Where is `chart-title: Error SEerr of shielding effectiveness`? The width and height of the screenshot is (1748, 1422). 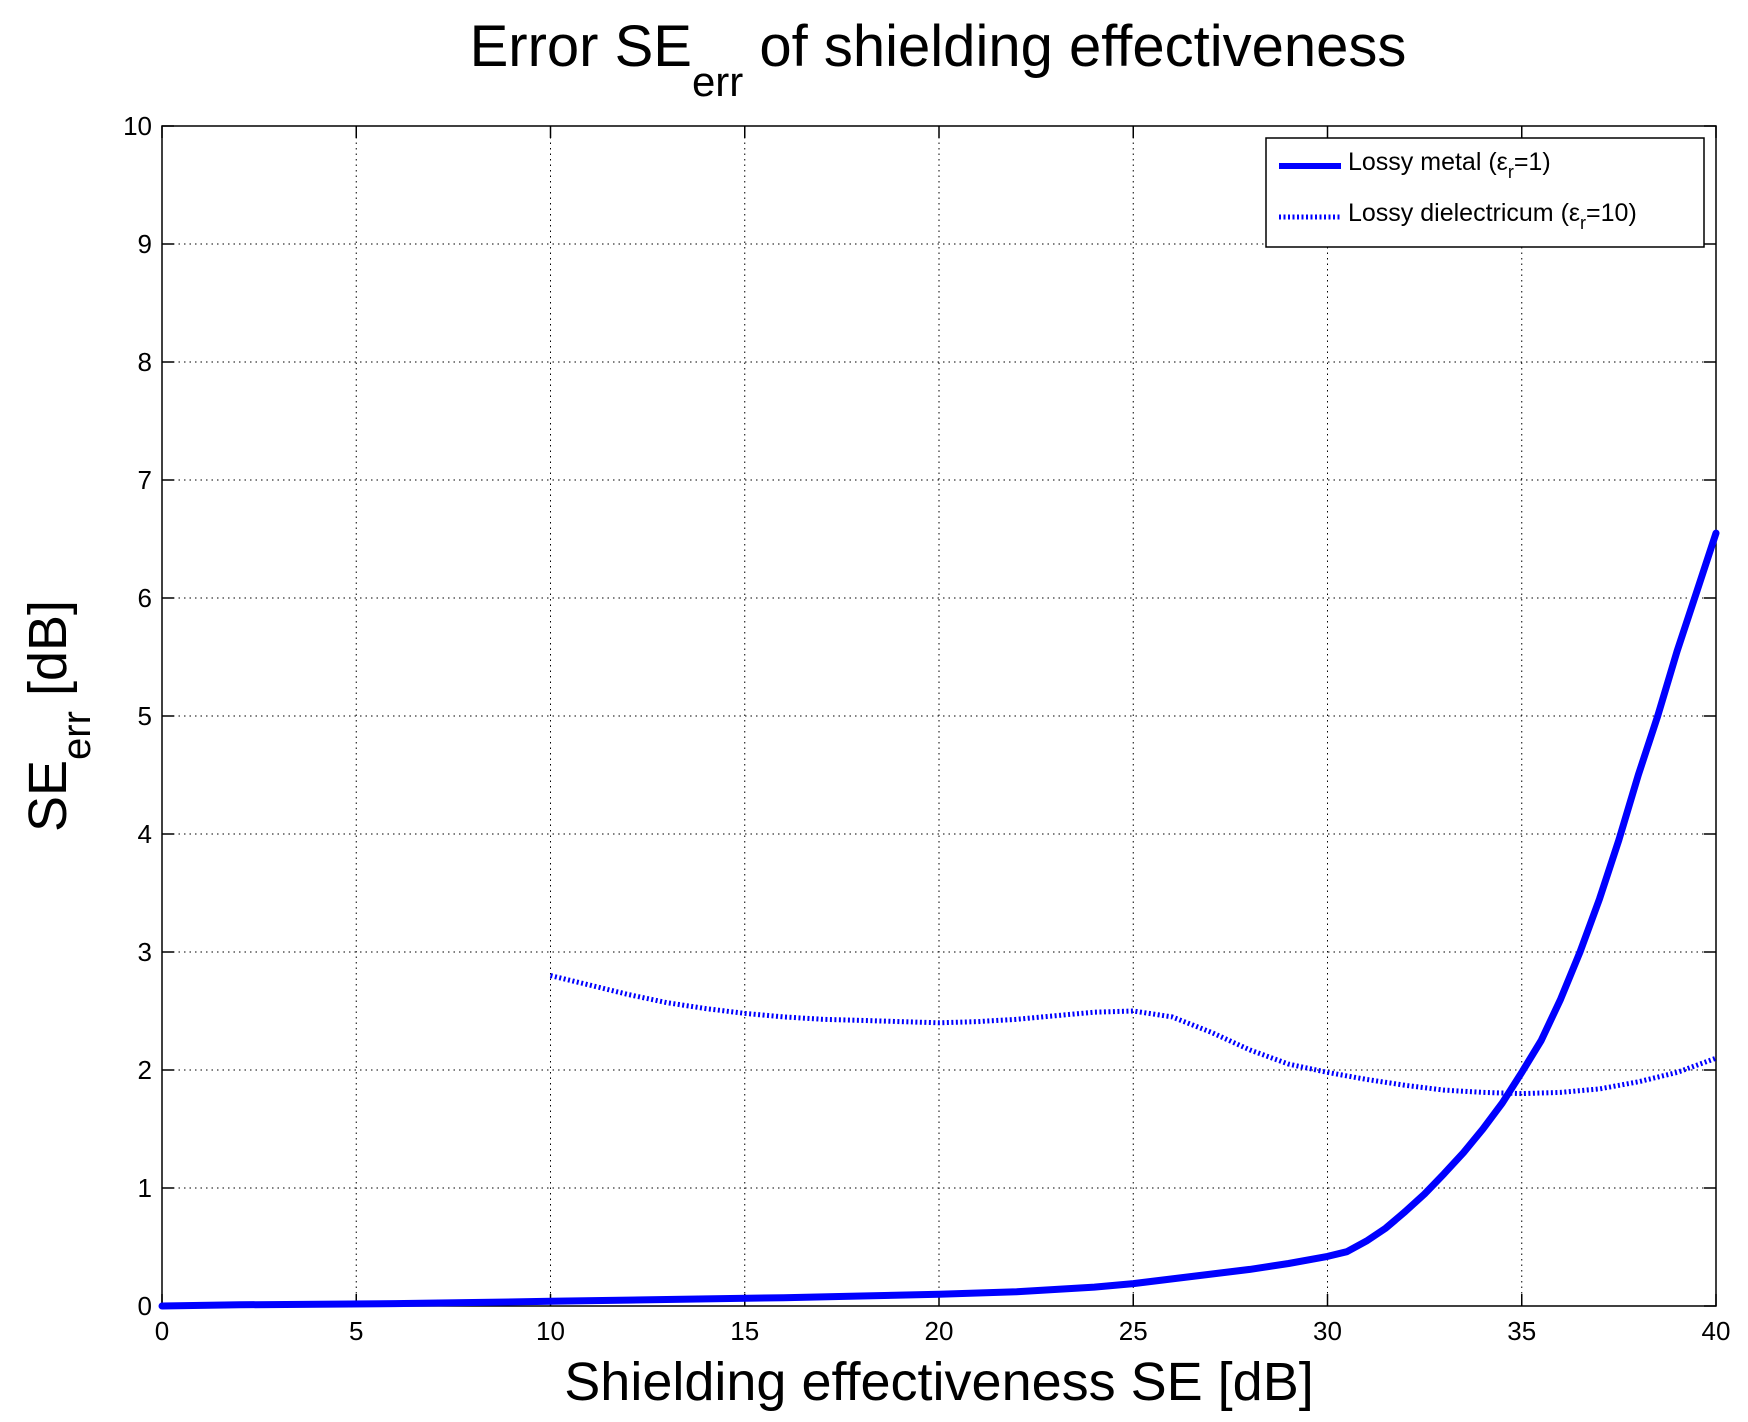 chart-title: Error SEerr of shielding effectiveness is located at coordinates (938, 59).